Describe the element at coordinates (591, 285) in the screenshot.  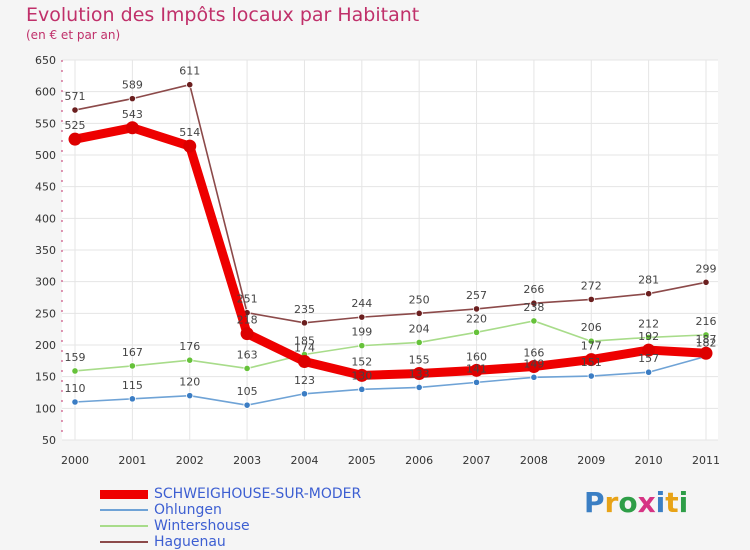
I see `data-label: 272` at that location.